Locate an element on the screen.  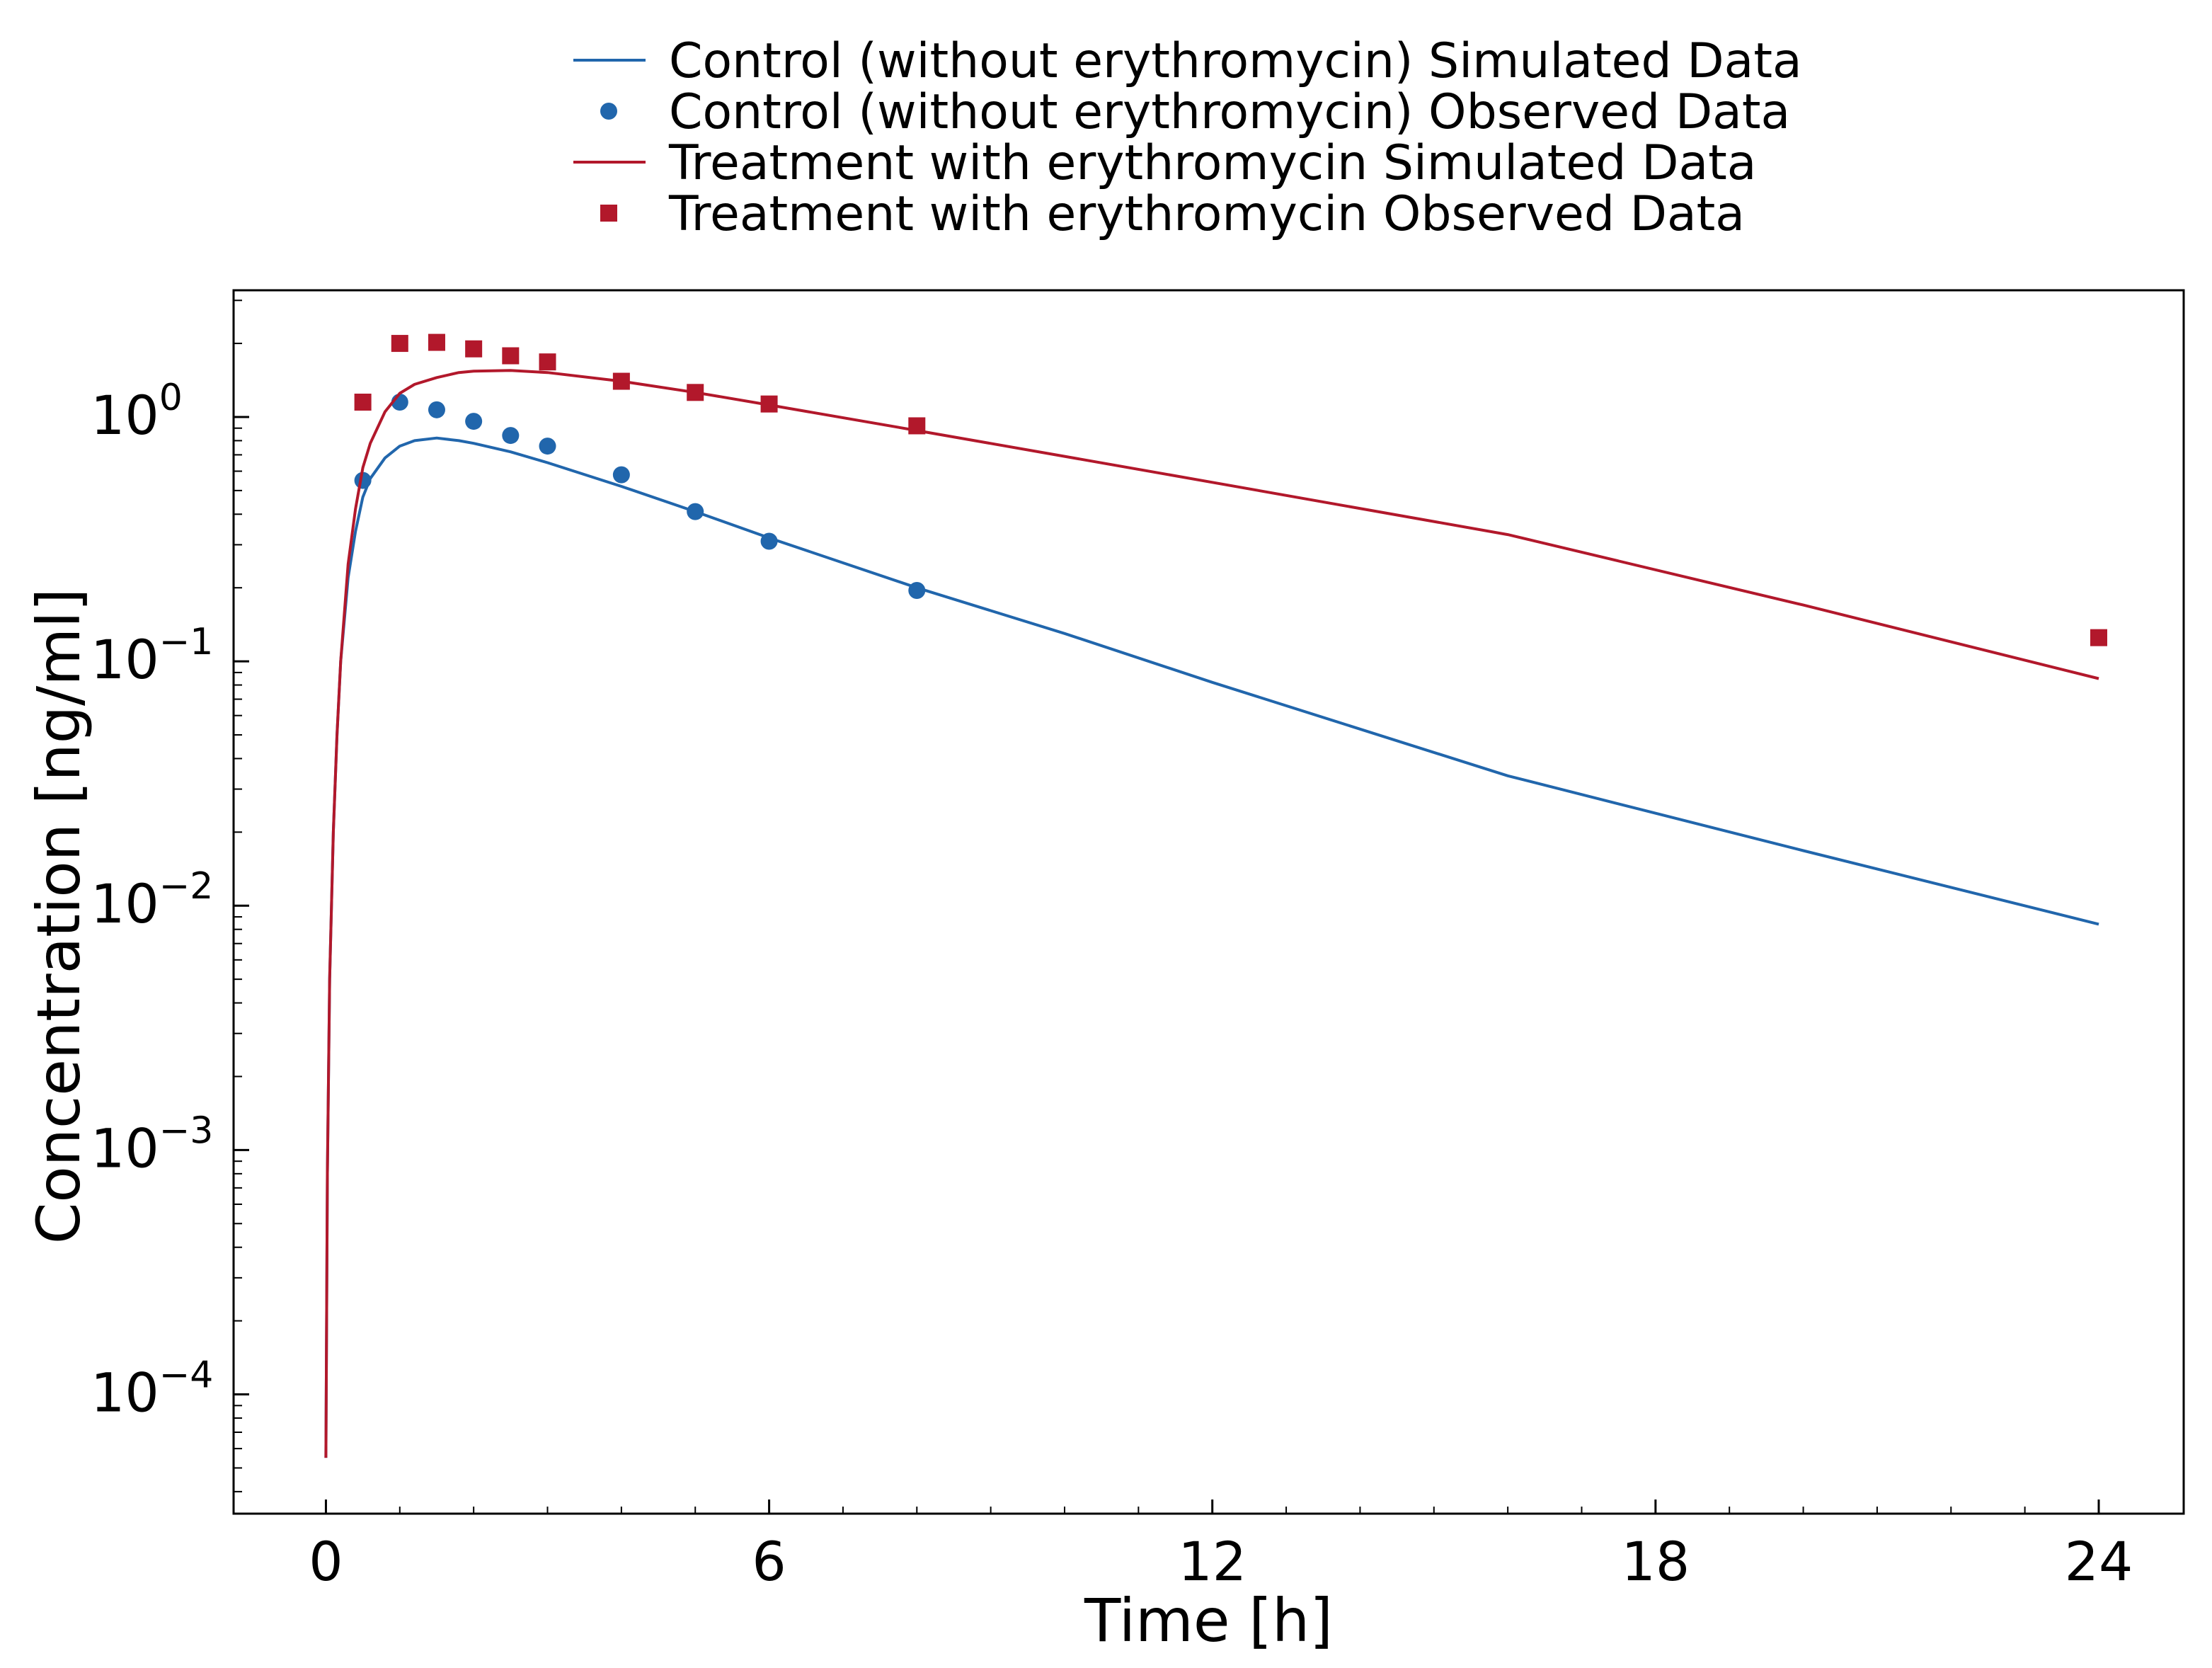
x-axis: 0 6 12 18 24 is located at coordinates (1221, 1547).